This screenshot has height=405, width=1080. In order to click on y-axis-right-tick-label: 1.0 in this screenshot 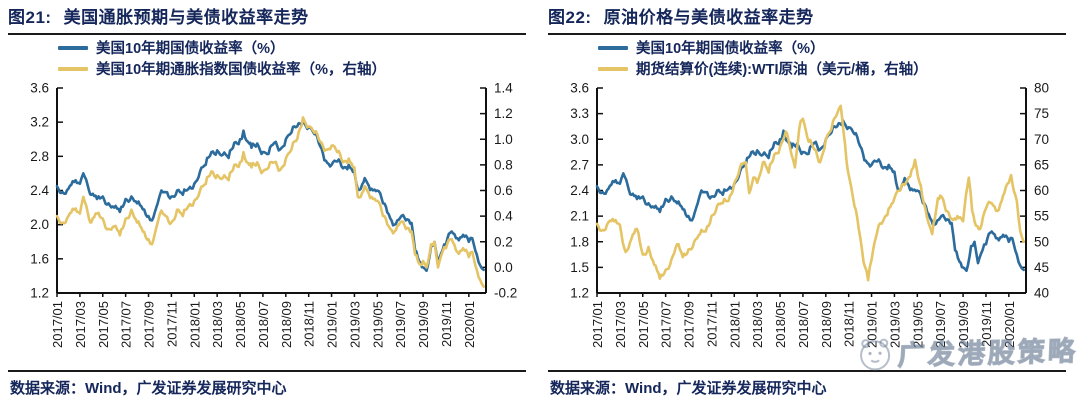, I will do `click(503, 139)`.